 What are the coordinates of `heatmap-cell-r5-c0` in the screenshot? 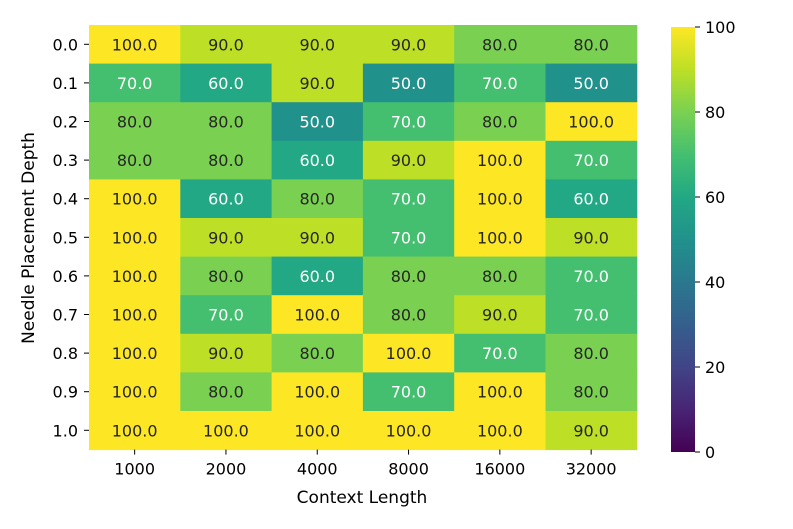 It's located at (135, 238).